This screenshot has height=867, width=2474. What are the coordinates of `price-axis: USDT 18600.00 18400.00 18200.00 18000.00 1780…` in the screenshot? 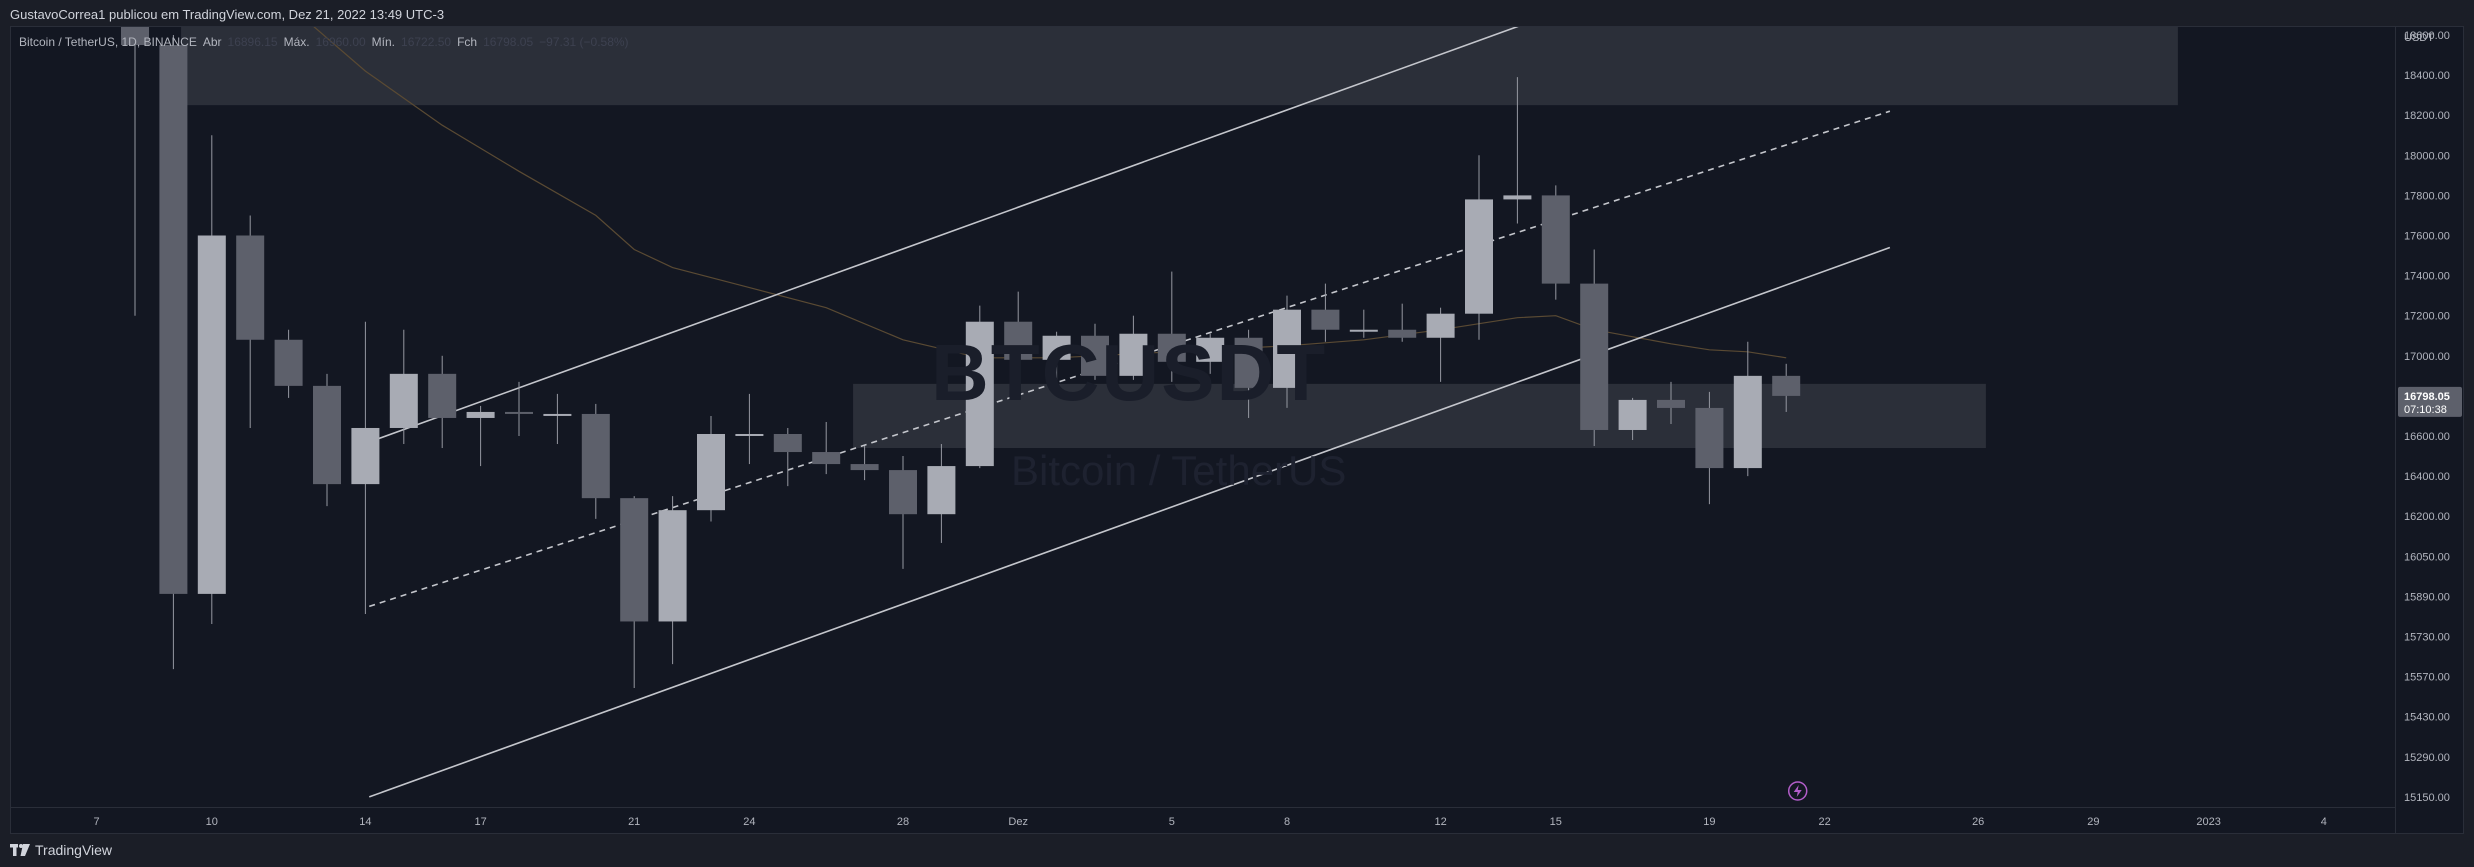 It's located at (2429, 430).